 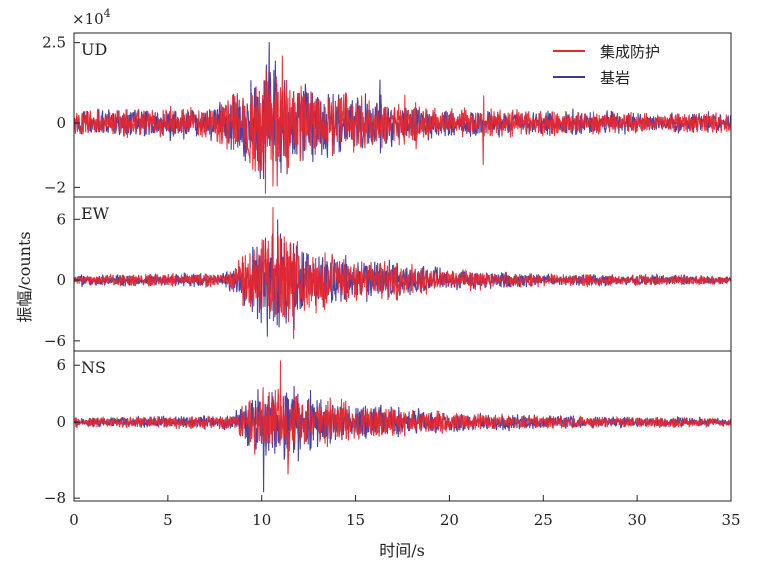 I want to click on y-tick-label: −2, so click(x=55, y=187).